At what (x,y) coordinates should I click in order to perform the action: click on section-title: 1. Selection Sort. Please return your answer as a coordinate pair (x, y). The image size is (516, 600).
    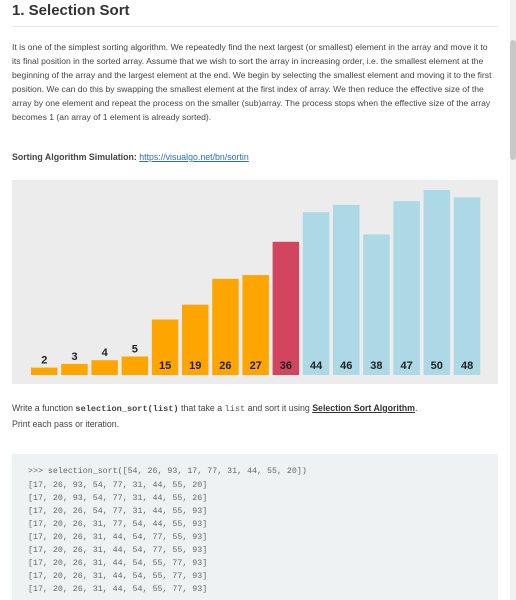
    Looking at the image, I should click on (71, 10).